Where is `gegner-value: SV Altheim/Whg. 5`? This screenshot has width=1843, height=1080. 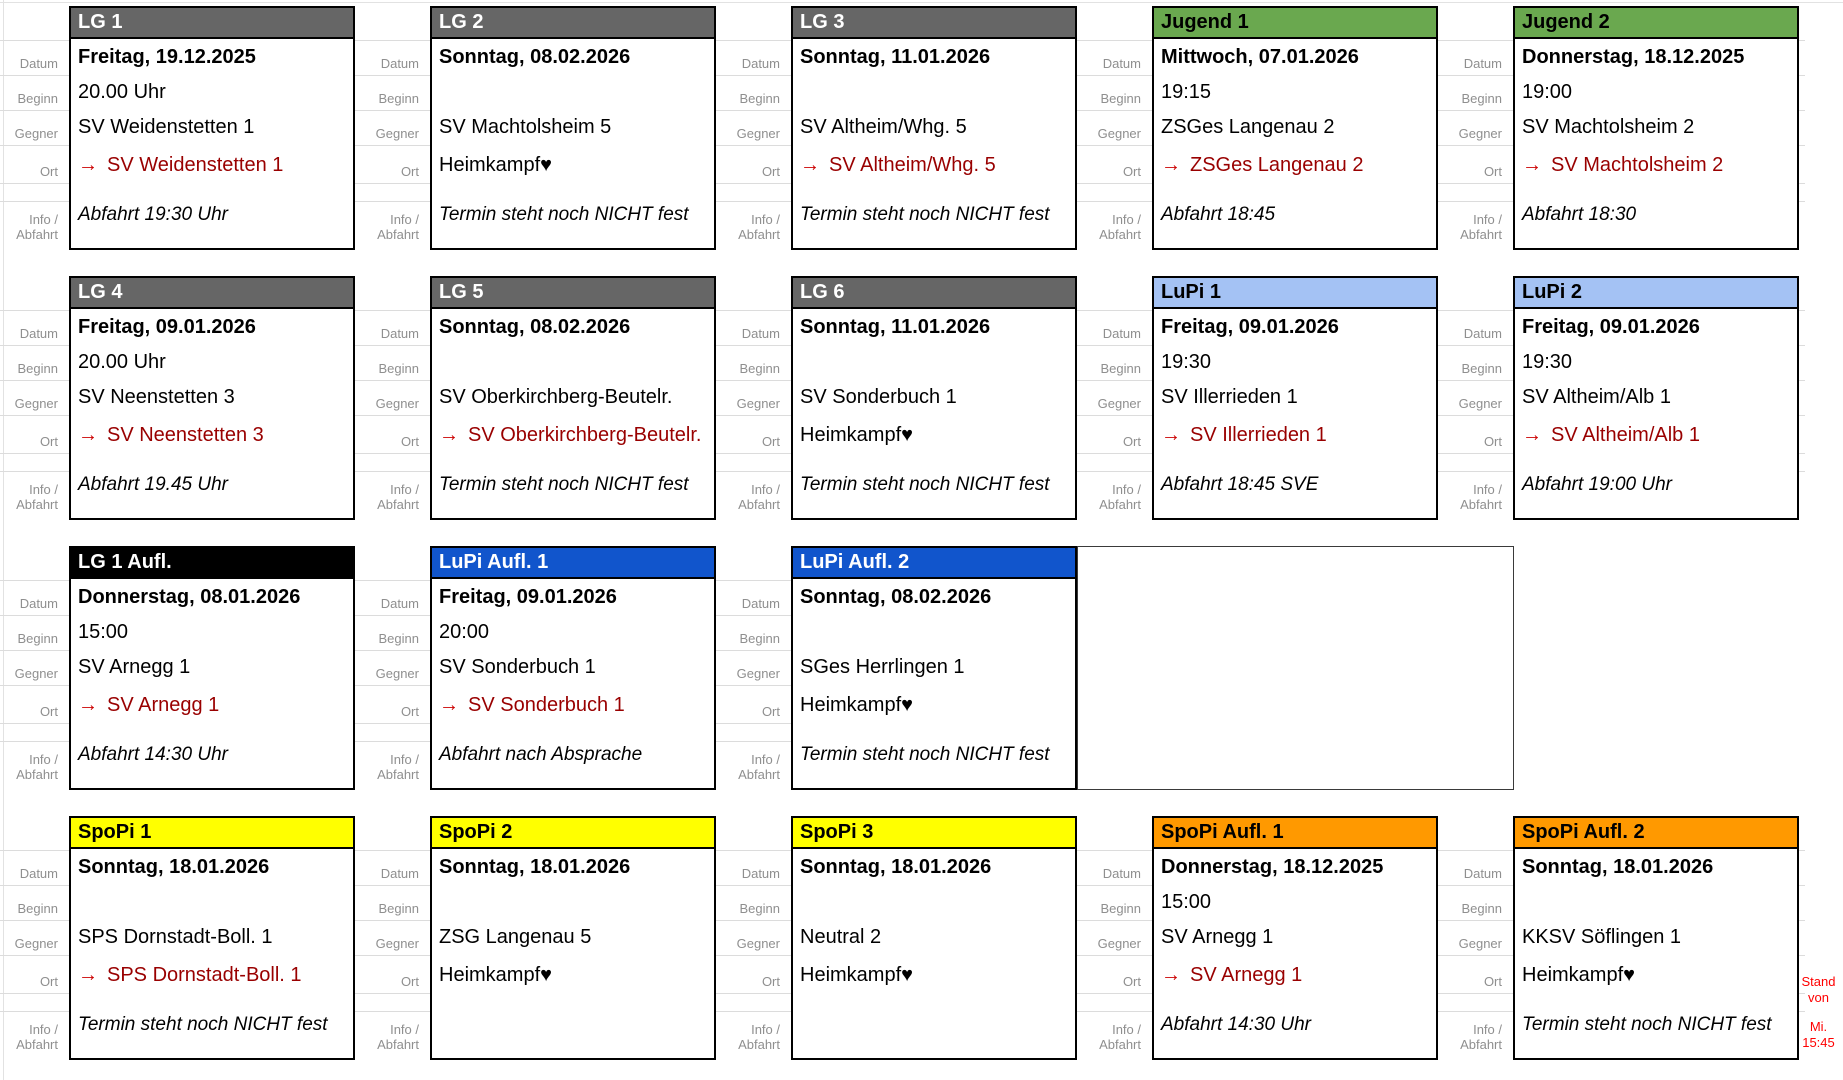
gegner-value: SV Altheim/Whg. 5 is located at coordinates (883, 127).